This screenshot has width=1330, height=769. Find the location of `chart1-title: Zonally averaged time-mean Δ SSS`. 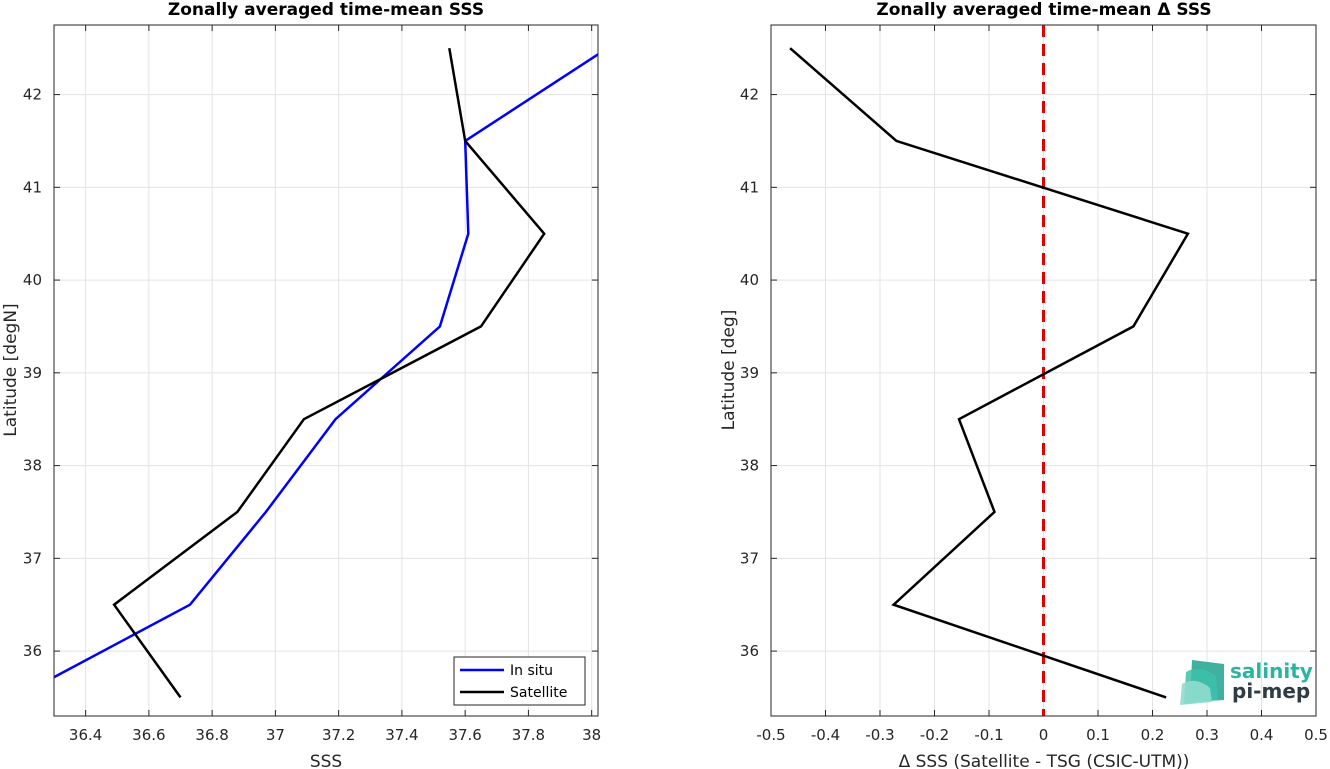

chart1-title: Zonally averaged time-mean Δ SSS is located at coordinates (1043, 10).